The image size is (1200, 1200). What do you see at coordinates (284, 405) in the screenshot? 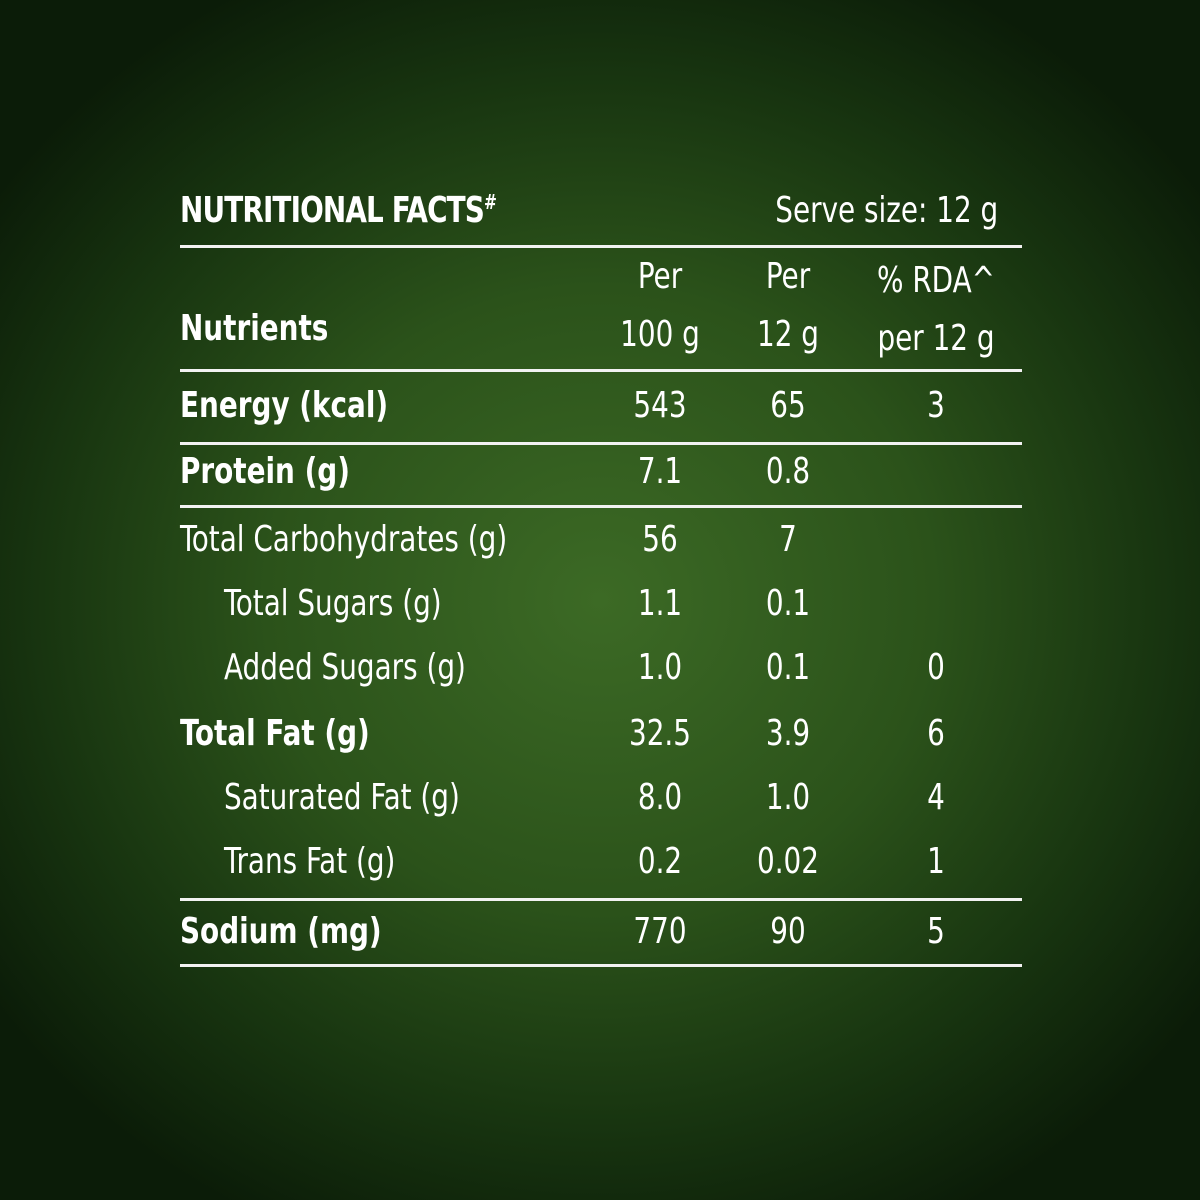
I see `nutrient-name: Energy (kcal)` at bounding box center [284, 405].